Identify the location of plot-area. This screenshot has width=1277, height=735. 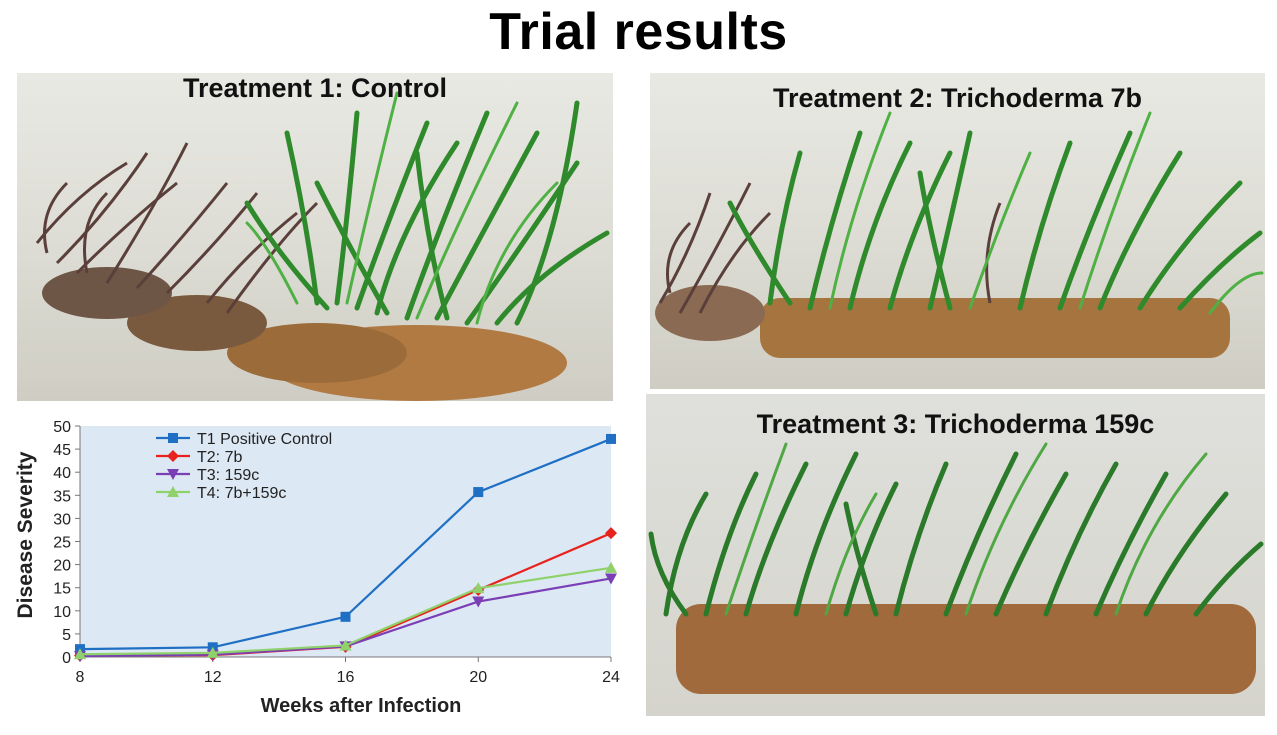
(345, 541).